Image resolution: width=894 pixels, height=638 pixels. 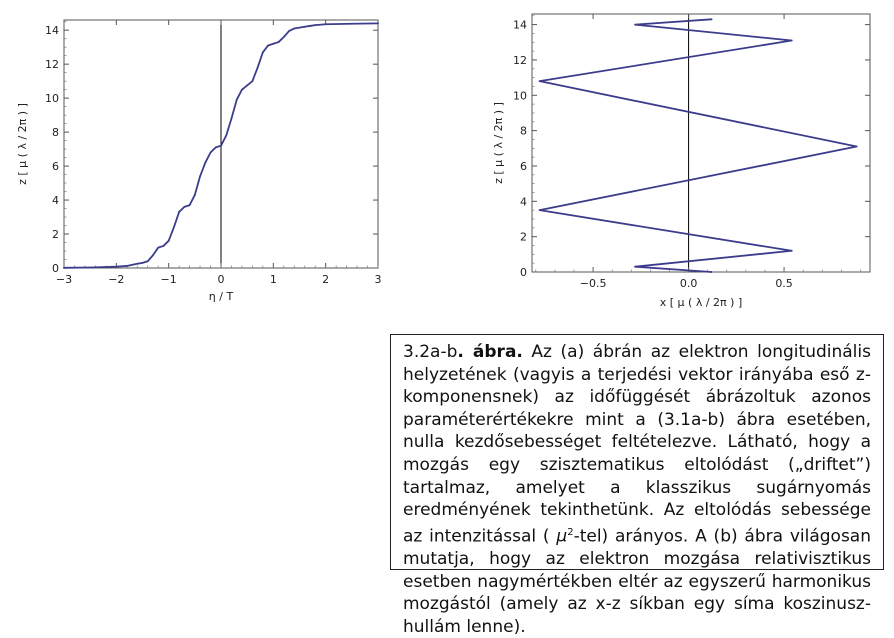 What do you see at coordinates (221, 296) in the screenshot?
I see `chart-a-x-axis-label: η / T` at bounding box center [221, 296].